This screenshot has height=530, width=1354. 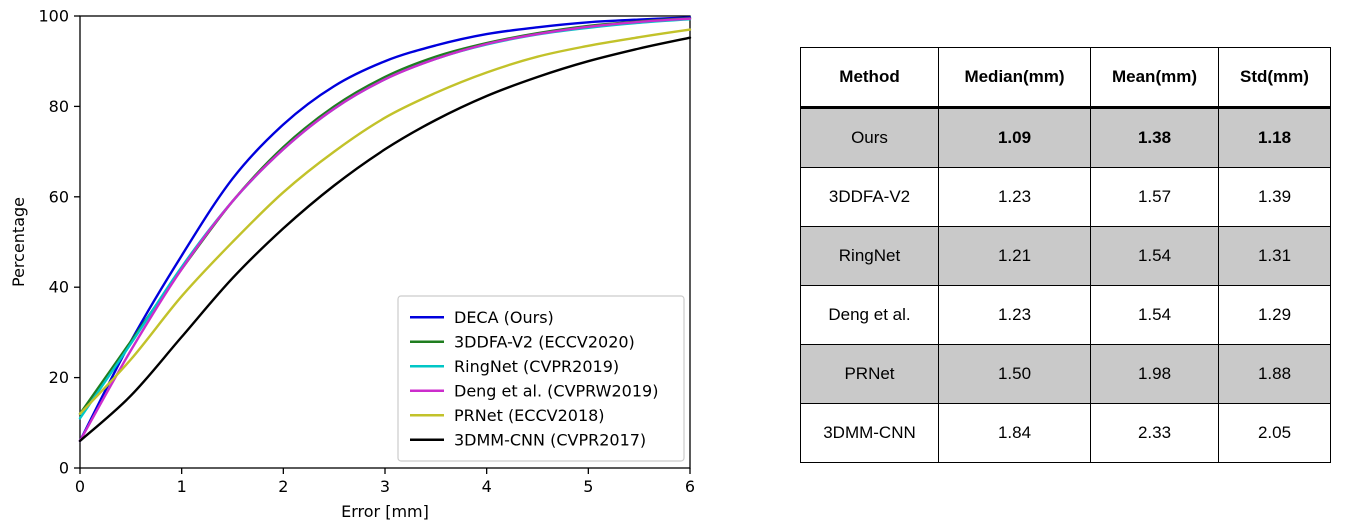 I want to click on legend-label: 3DMM-CNN (CVPR2017), so click(x=550, y=439).